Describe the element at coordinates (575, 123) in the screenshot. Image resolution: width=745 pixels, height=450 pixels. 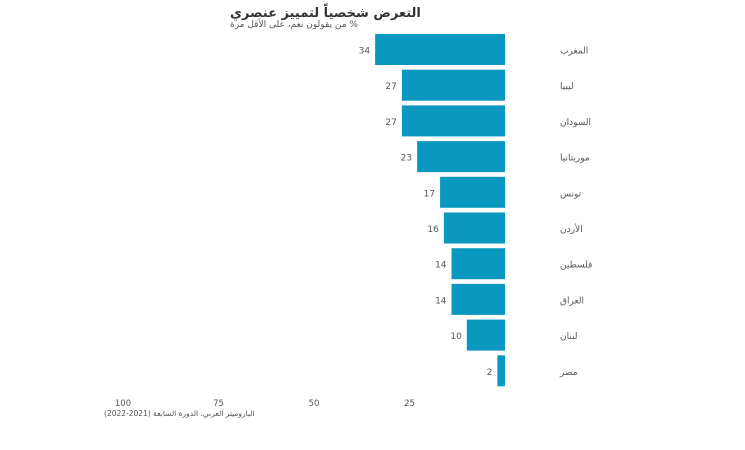
I see `category-label: السودان` at that location.